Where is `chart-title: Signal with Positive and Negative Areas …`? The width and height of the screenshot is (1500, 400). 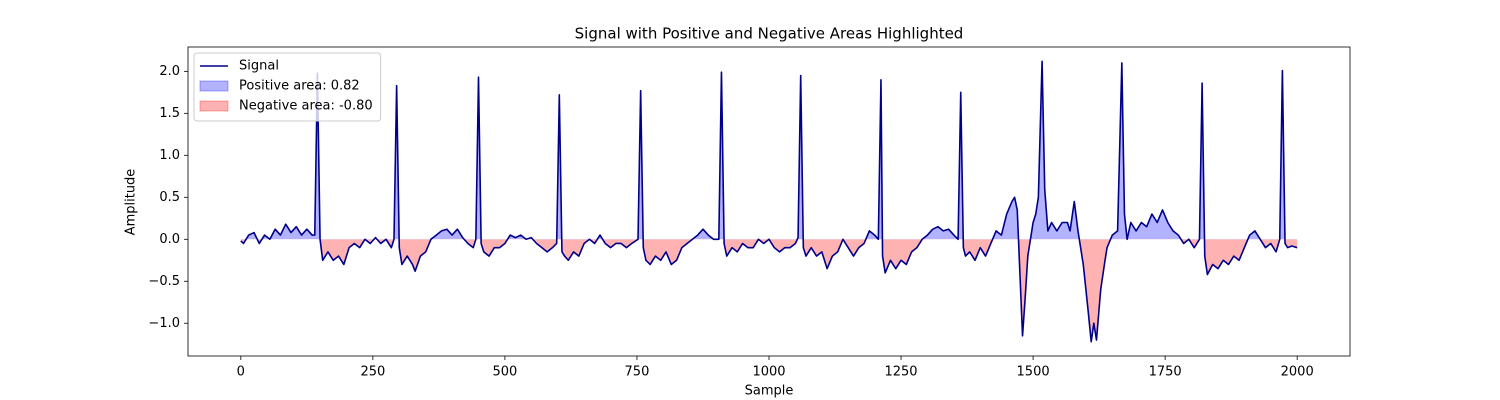
chart-title: Signal with Positive and Negative Areas … is located at coordinates (769, 34).